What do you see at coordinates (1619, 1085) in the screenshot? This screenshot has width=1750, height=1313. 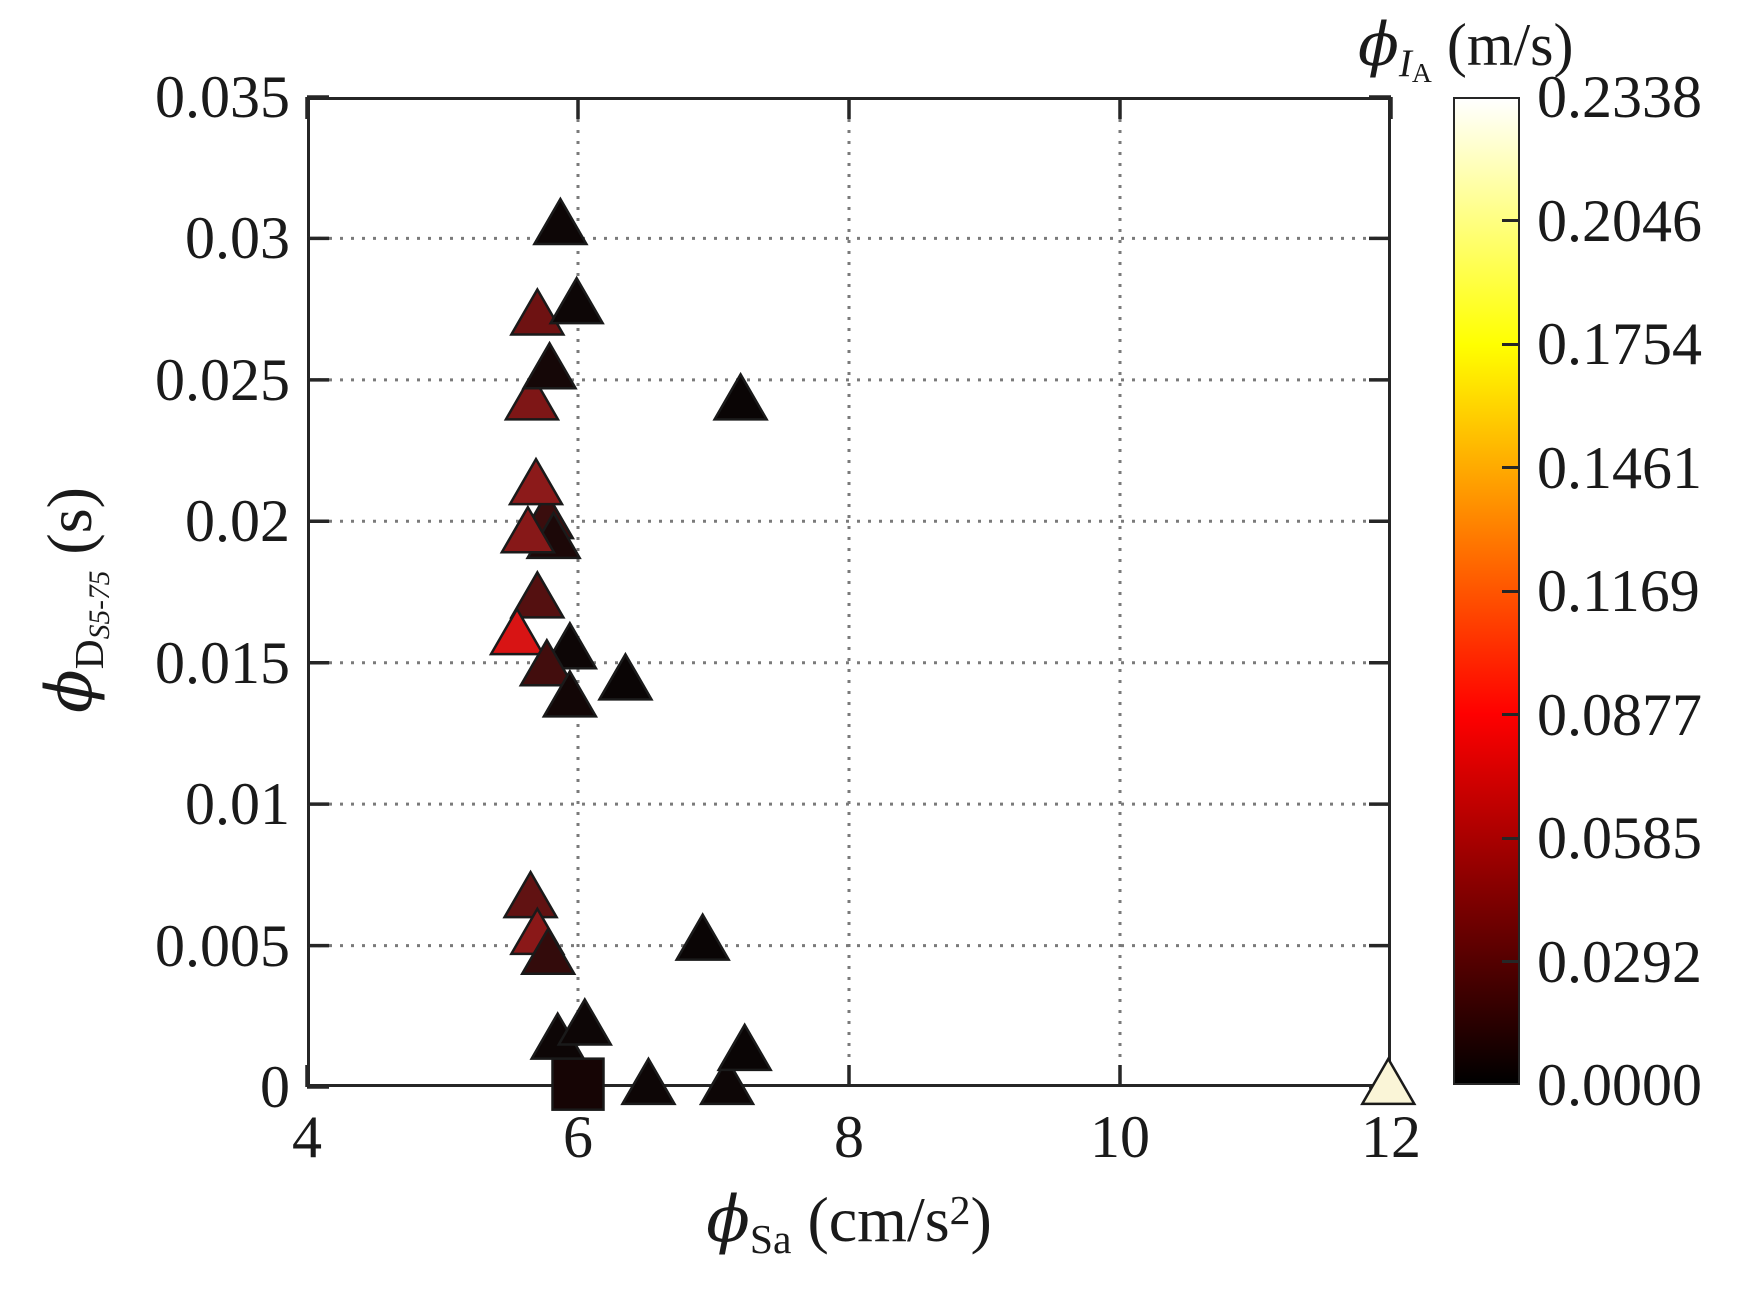 I see `colorbar-tick-label: 0.0000` at bounding box center [1619, 1085].